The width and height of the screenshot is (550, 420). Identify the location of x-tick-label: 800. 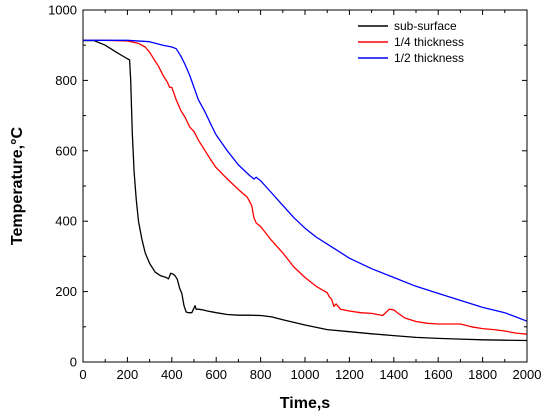
(261, 374).